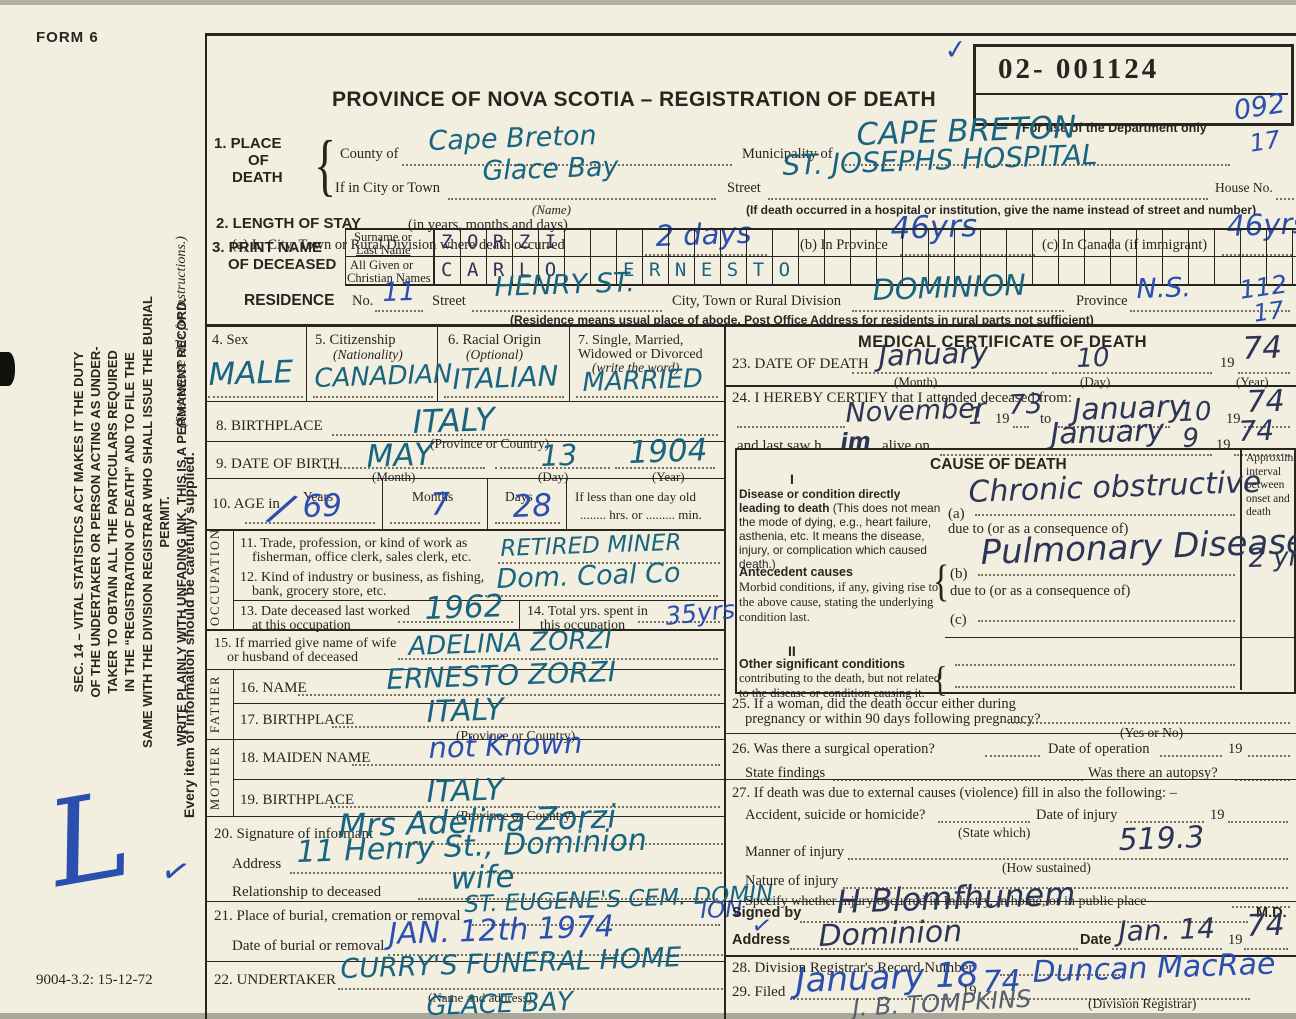 The width and height of the screenshot is (1296, 1019). Describe the element at coordinates (297, 720) in the screenshot. I see `s17-label: 17. BIRTHPLACE` at that location.